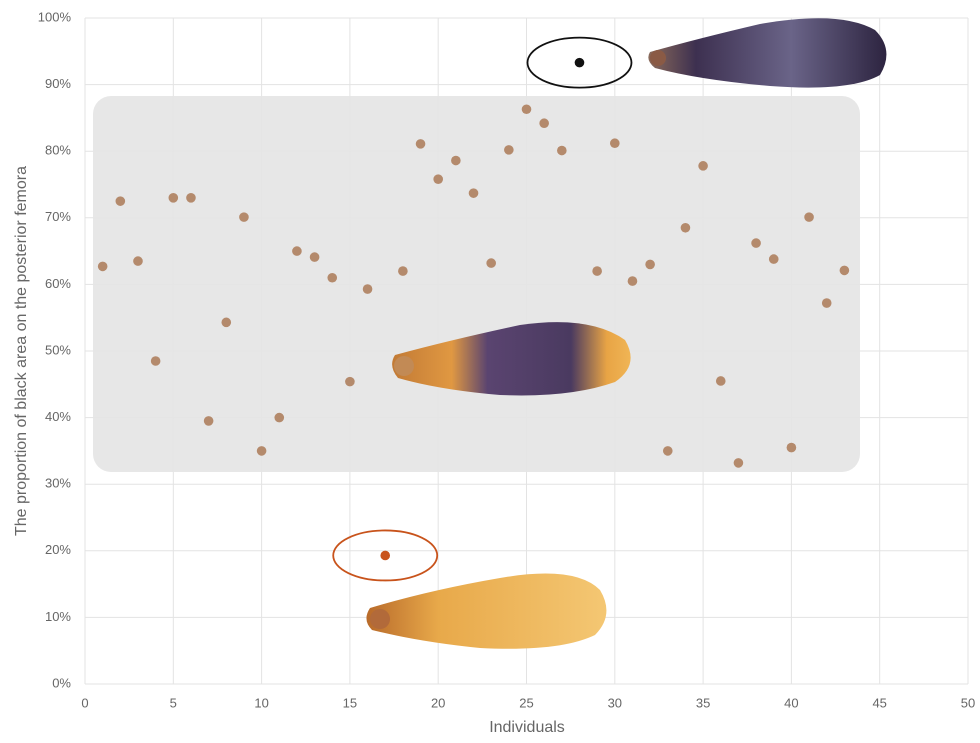 The height and width of the screenshot is (743, 980). Describe the element at coordinates (58, 349) in the screenshot. I see `y-tick-label: 50%` at that location.